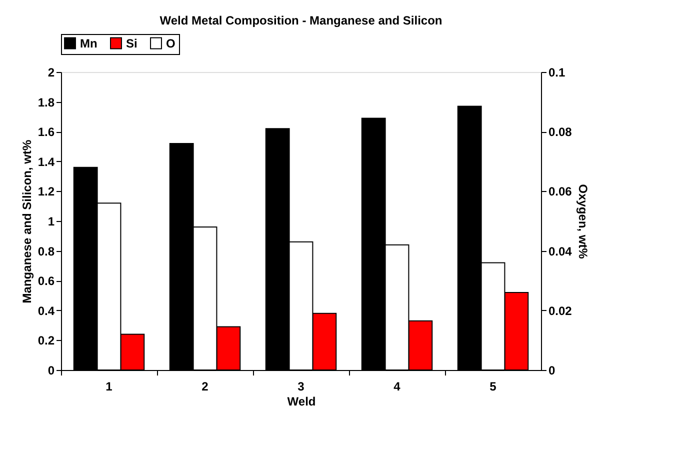 The height and width of the screenshot is (471, 675). I want to click on x-tick-label: 4, so click(397, 387).